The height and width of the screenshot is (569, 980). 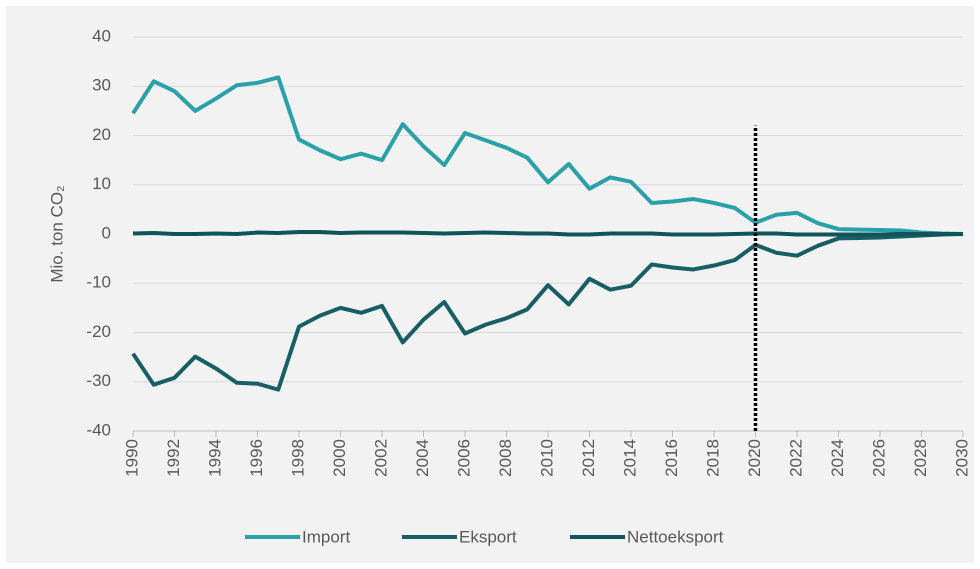 I want to click on x-tick-label: 2028, so click(x=920, y=458).